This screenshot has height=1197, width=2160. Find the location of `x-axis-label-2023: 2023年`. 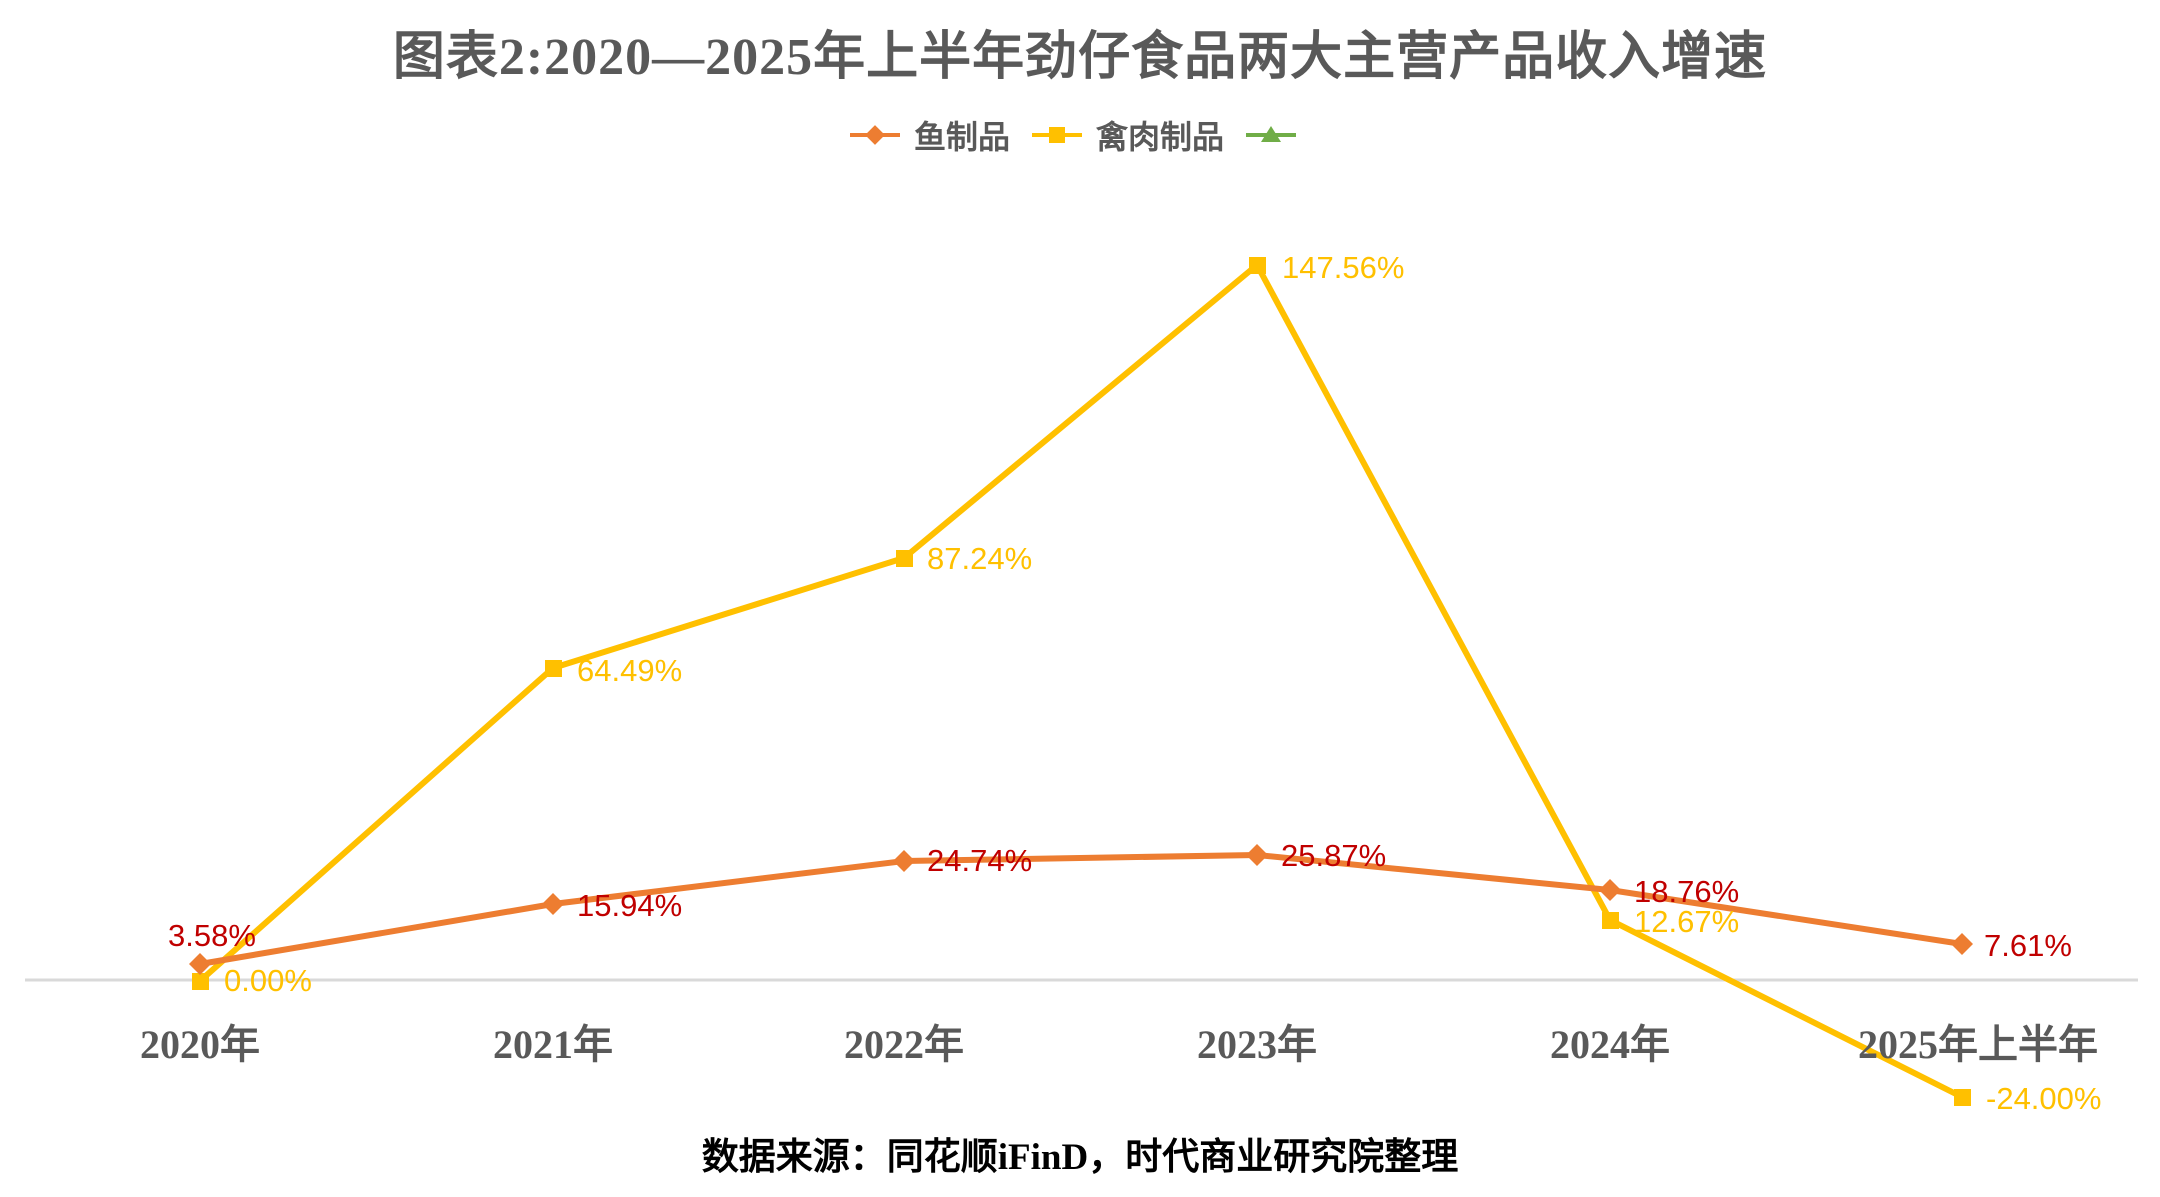

x-axis-label-2023: 2023年 is located at coordinates (1257, 1044).